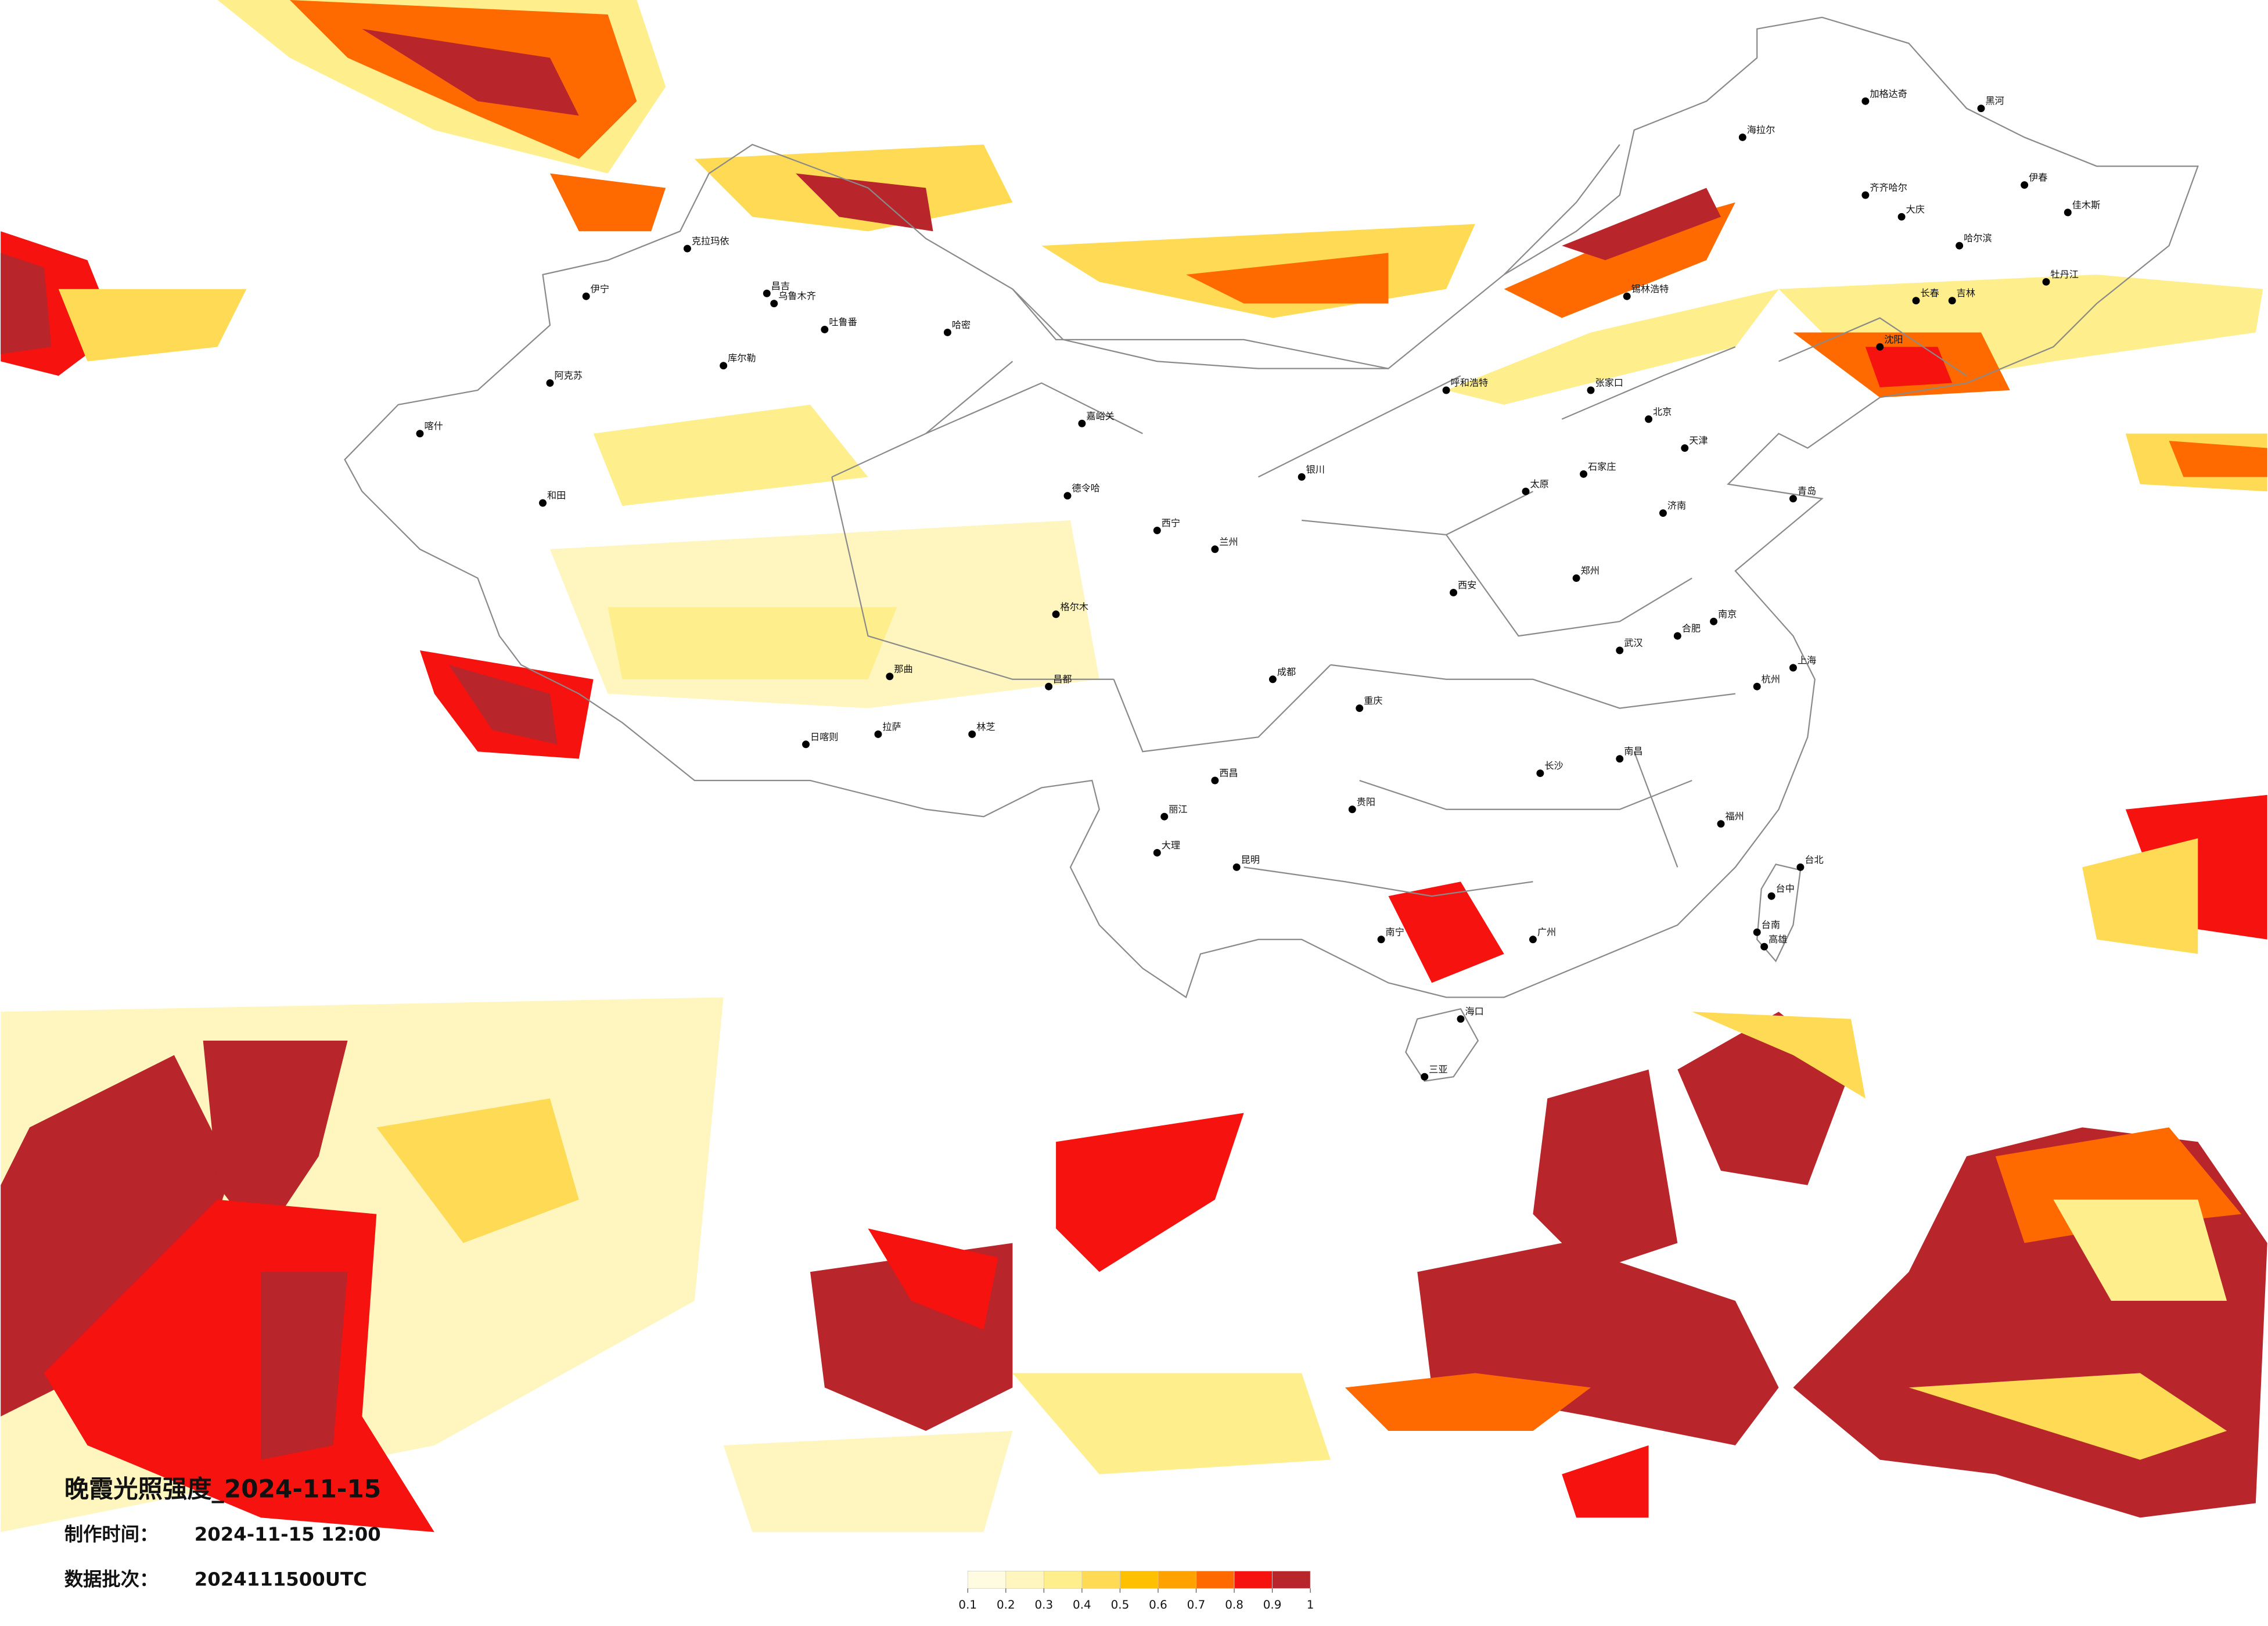  I want to click on colorbar-tick-label: 1, so click(1310, 1604).